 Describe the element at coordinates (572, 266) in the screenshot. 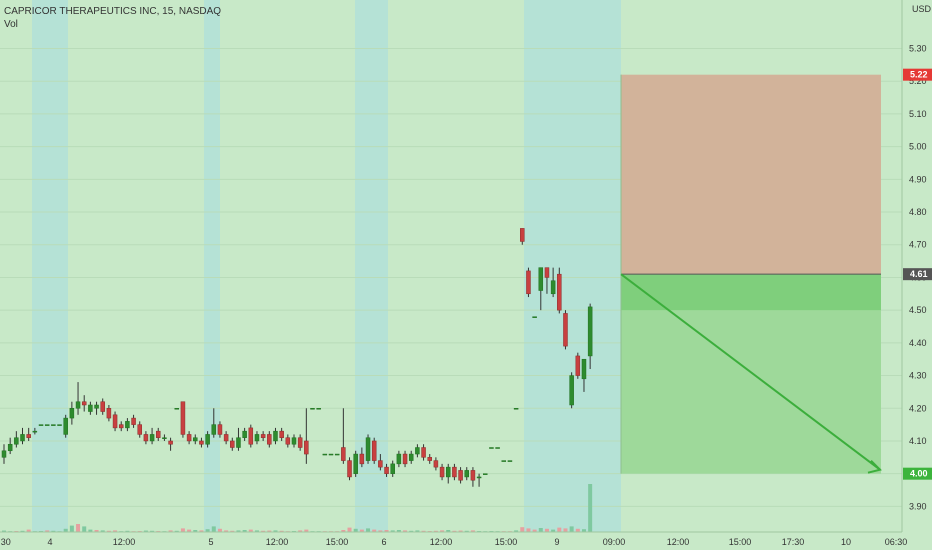

I see `session-band` at that location.